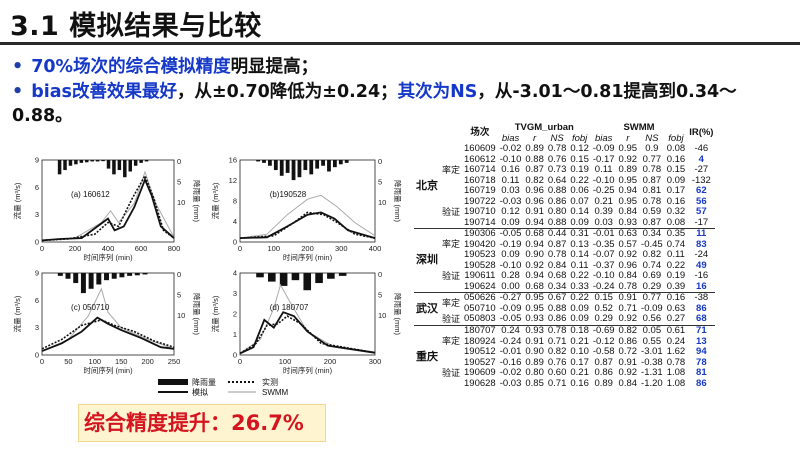 The image size is (800, 449). I want to click on event-id-cell: 190722, so click(480, 201).